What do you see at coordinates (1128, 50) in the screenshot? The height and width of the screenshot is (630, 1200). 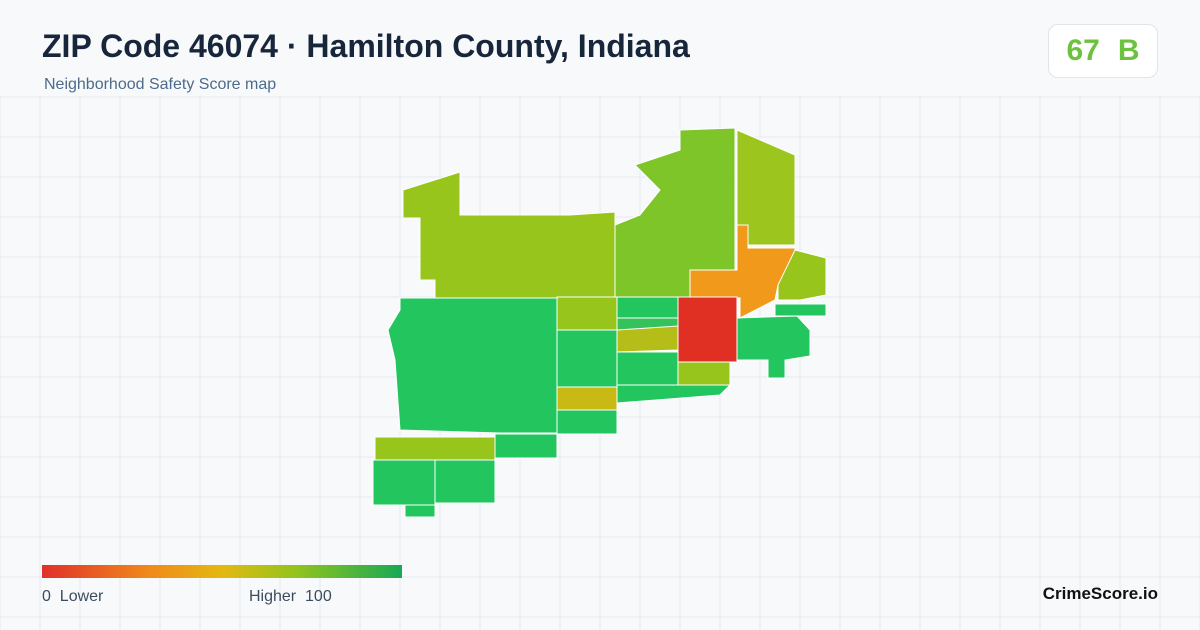 I see `grade: B` at bounding box center [1128, 50].